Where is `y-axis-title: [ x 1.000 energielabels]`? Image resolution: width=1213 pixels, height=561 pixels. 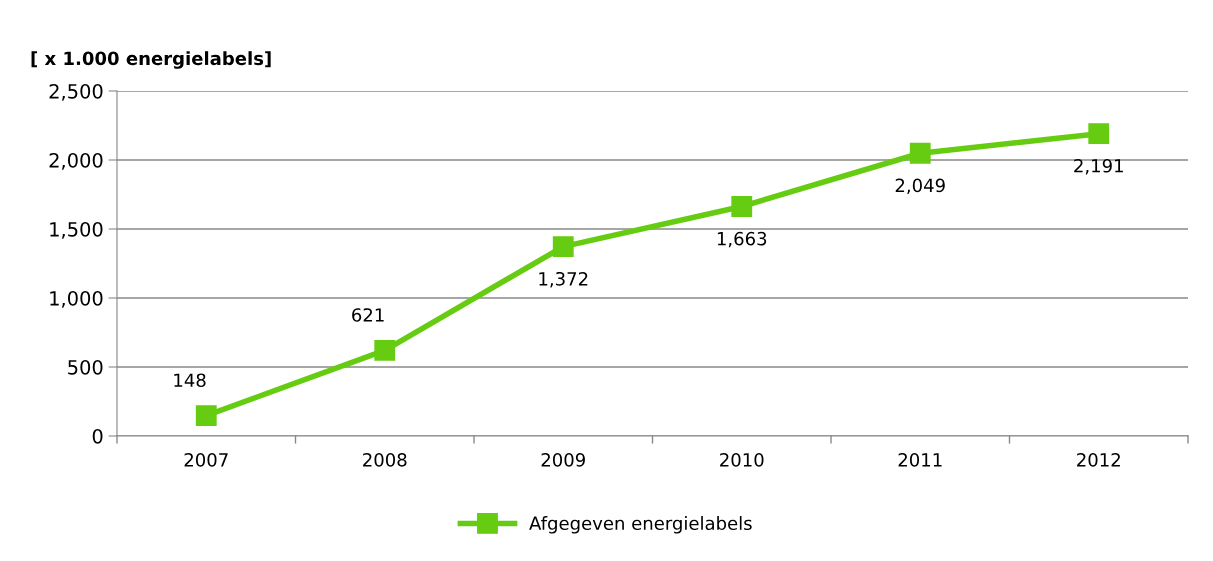
y-axis-title: [ x 1.000 energielabels] is located at coordinates (151, 60).